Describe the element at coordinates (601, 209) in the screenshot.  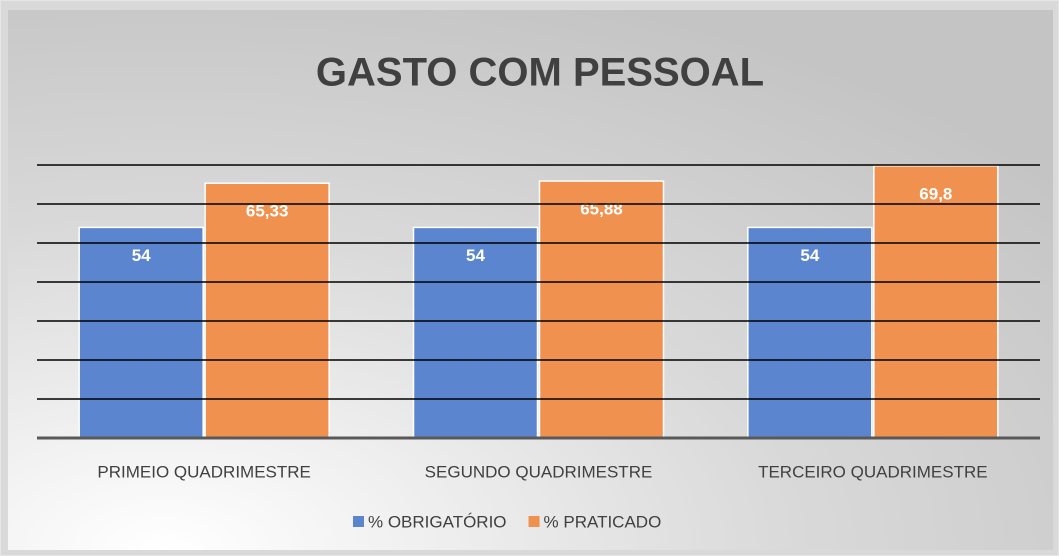
I see `data-label: 65,88` at that location.